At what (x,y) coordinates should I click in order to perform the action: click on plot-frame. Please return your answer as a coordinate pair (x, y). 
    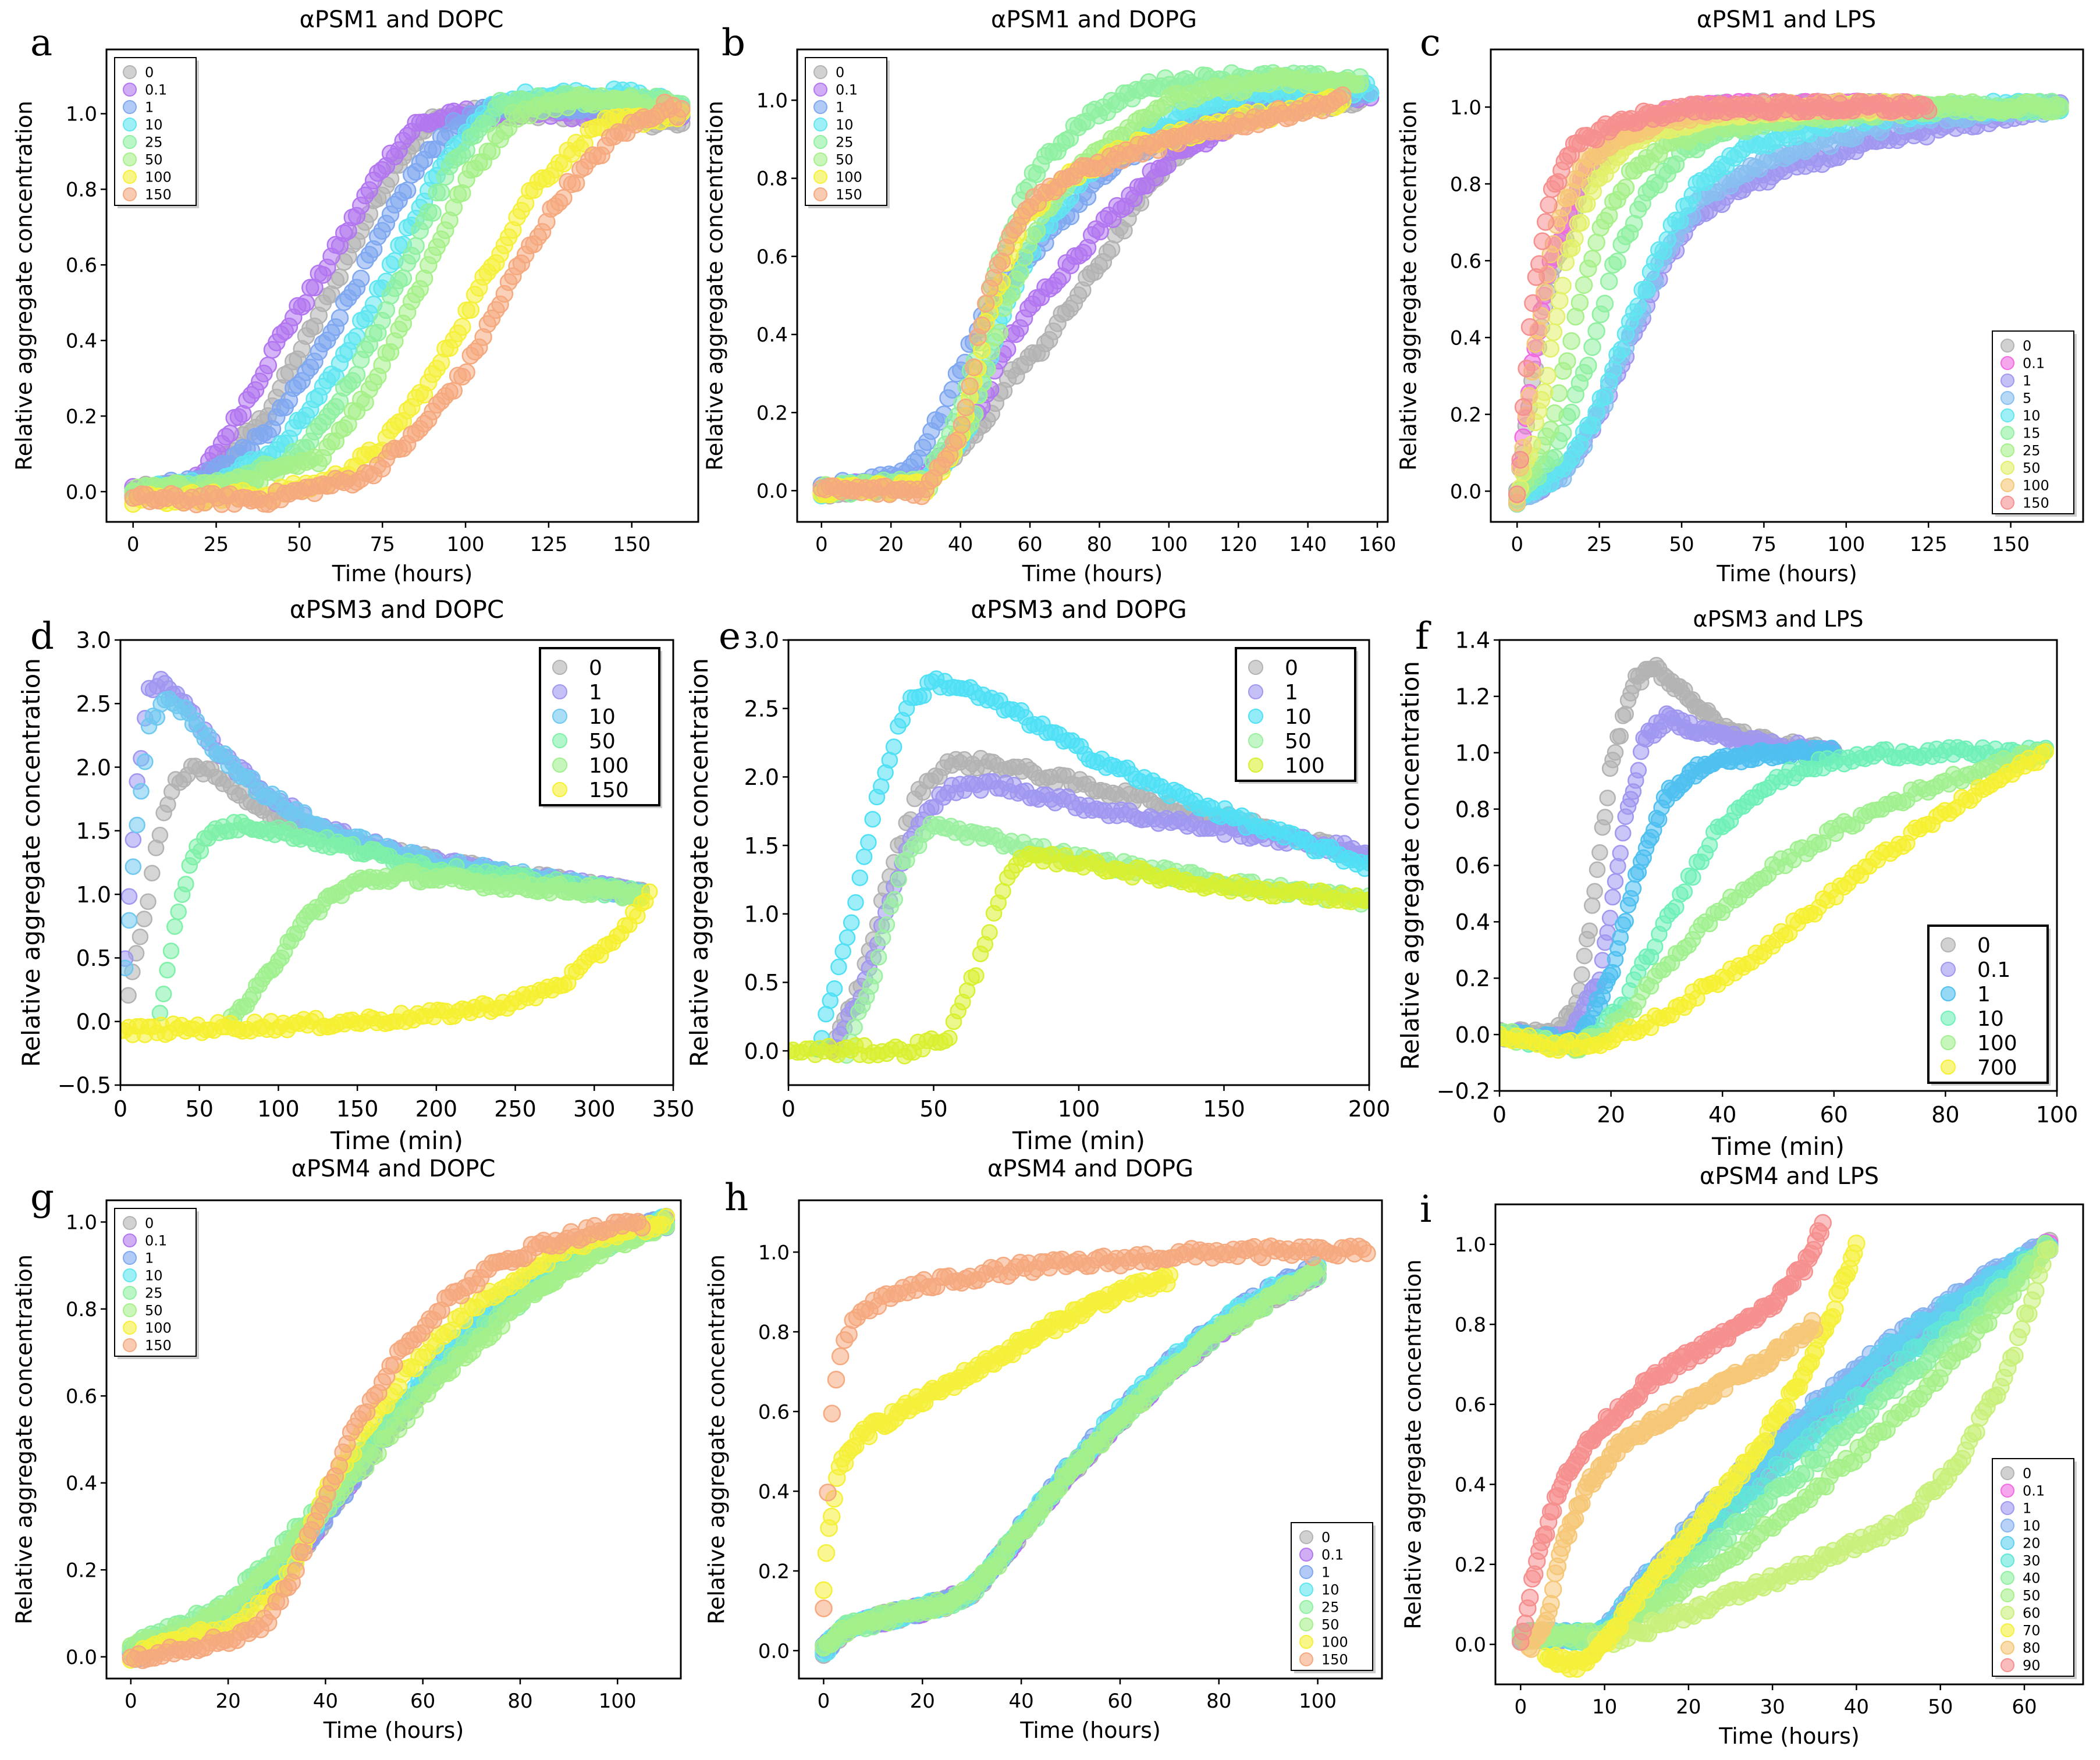
    Looking at the image, I should click on (397, 862).